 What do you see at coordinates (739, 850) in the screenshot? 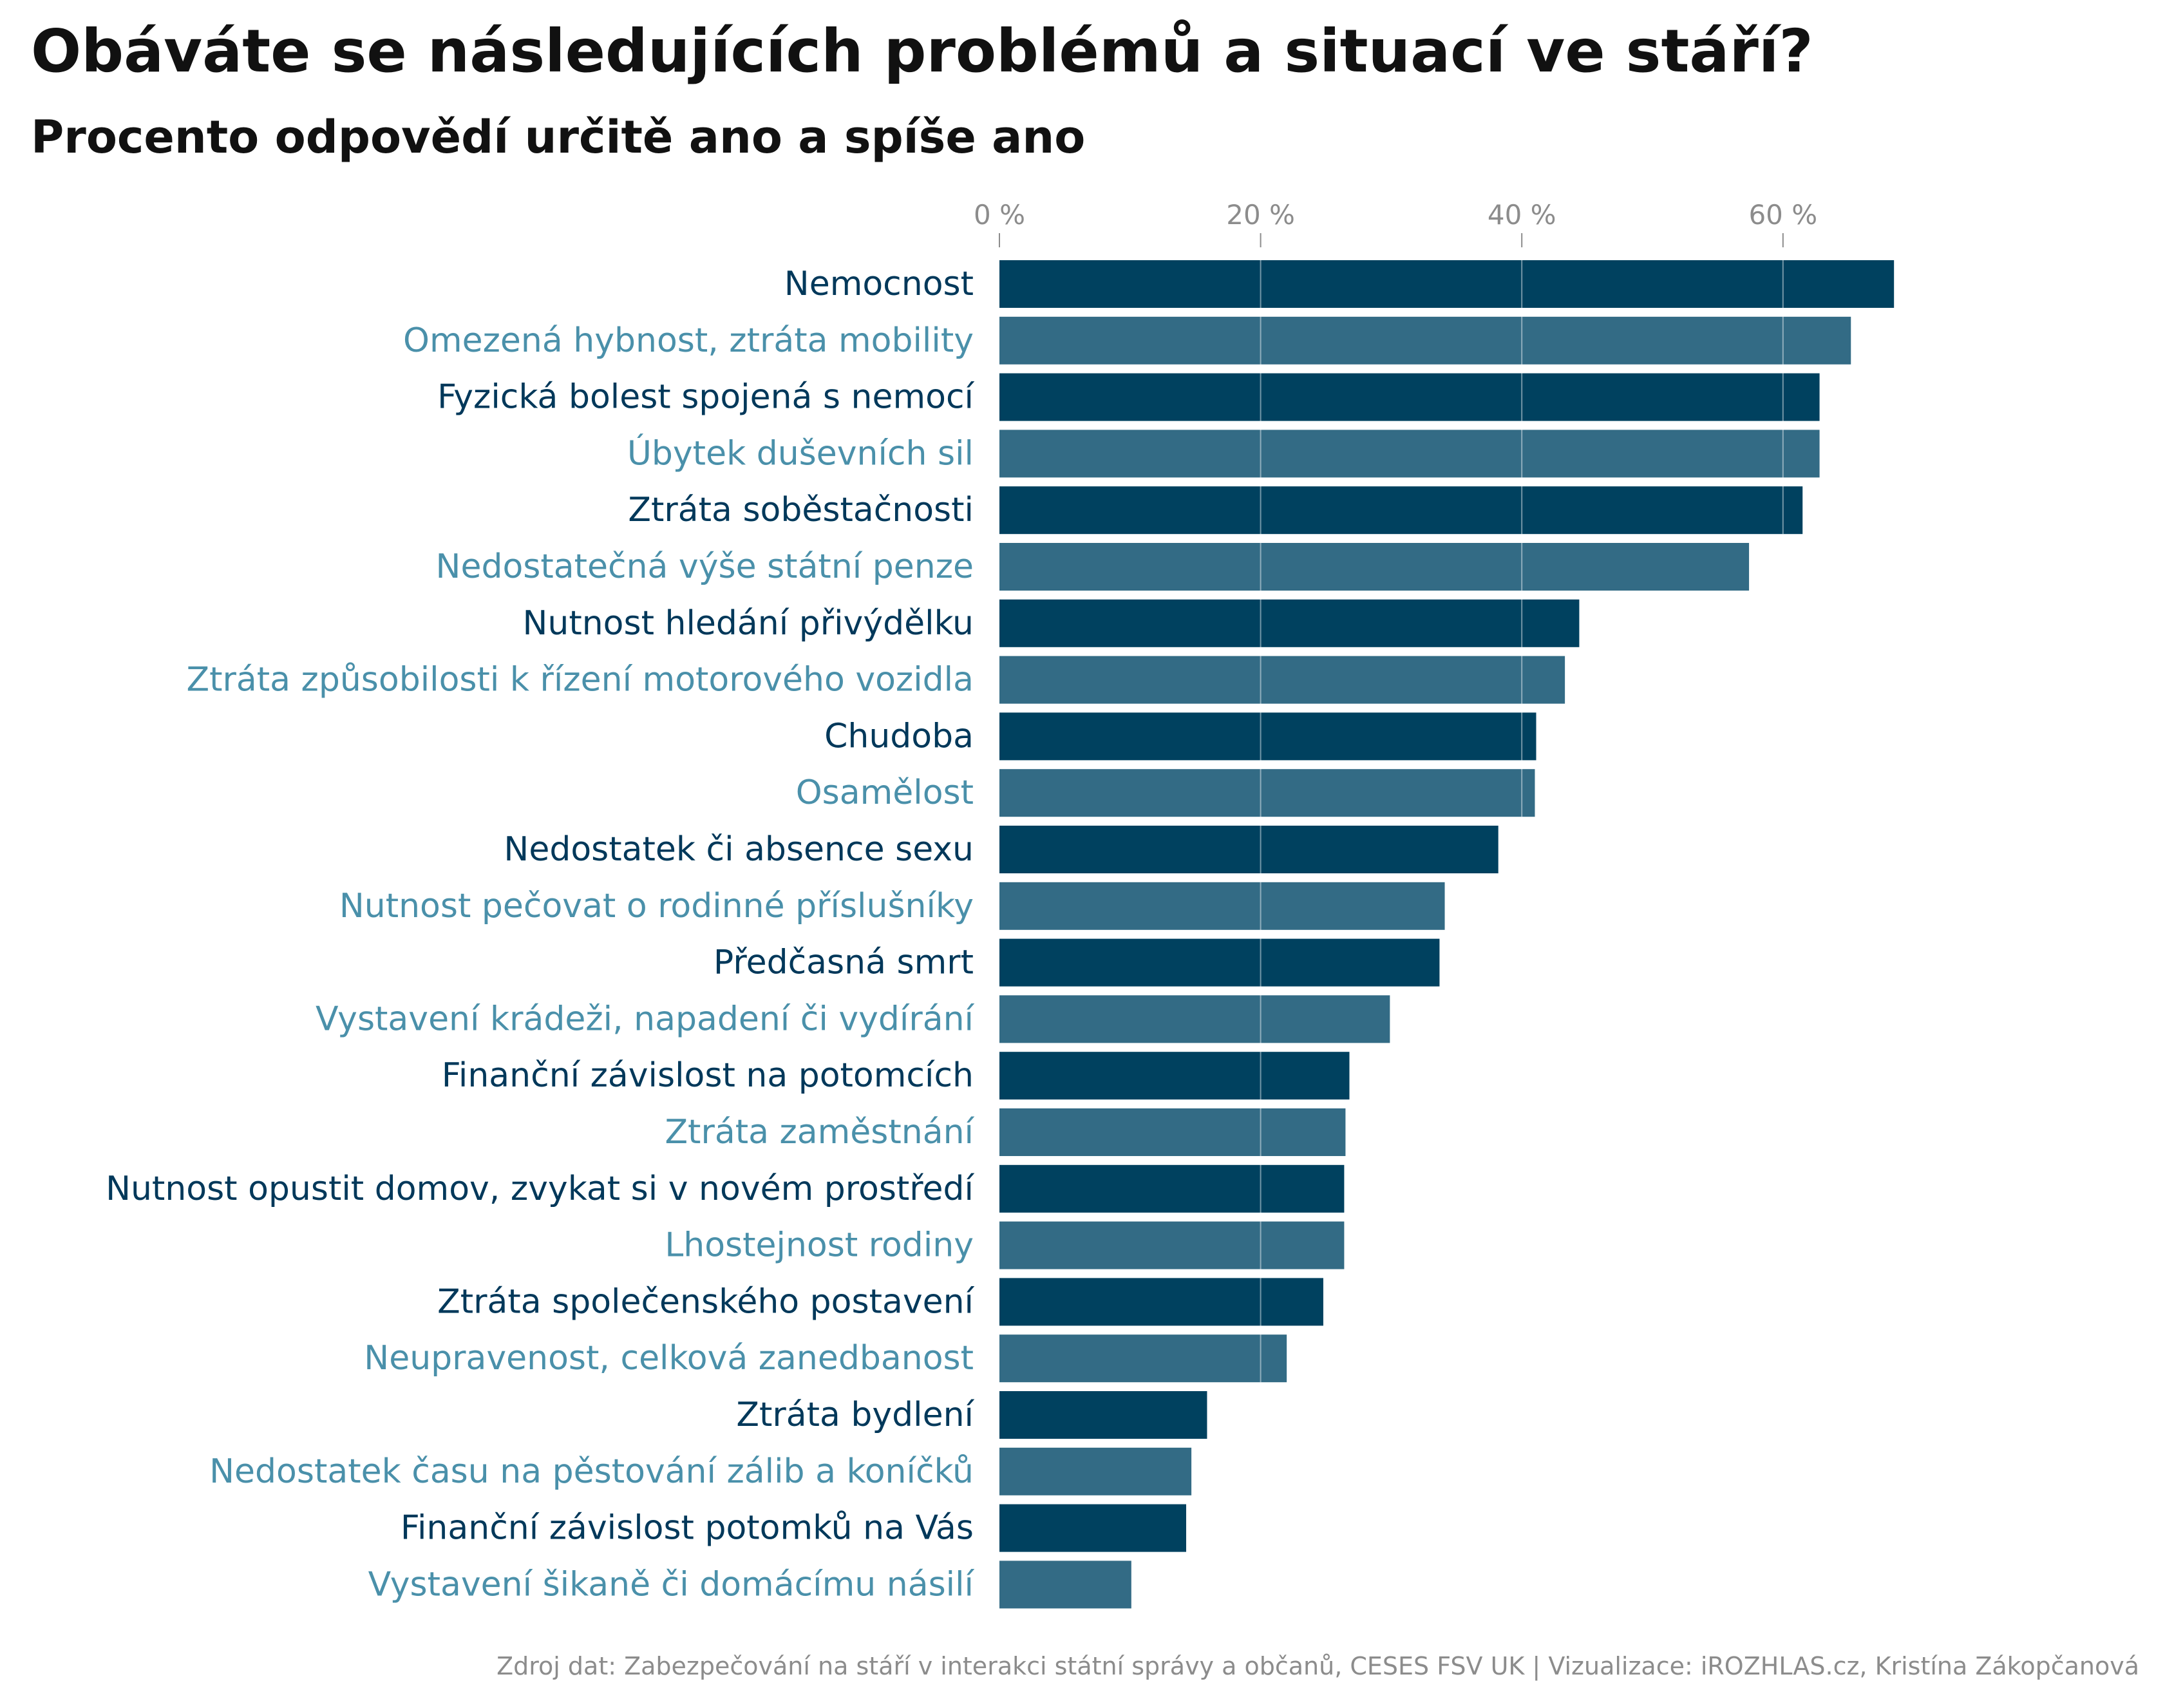
I see `category-label: Nedostatek či absence sexu` at bounding box center [739, 850].